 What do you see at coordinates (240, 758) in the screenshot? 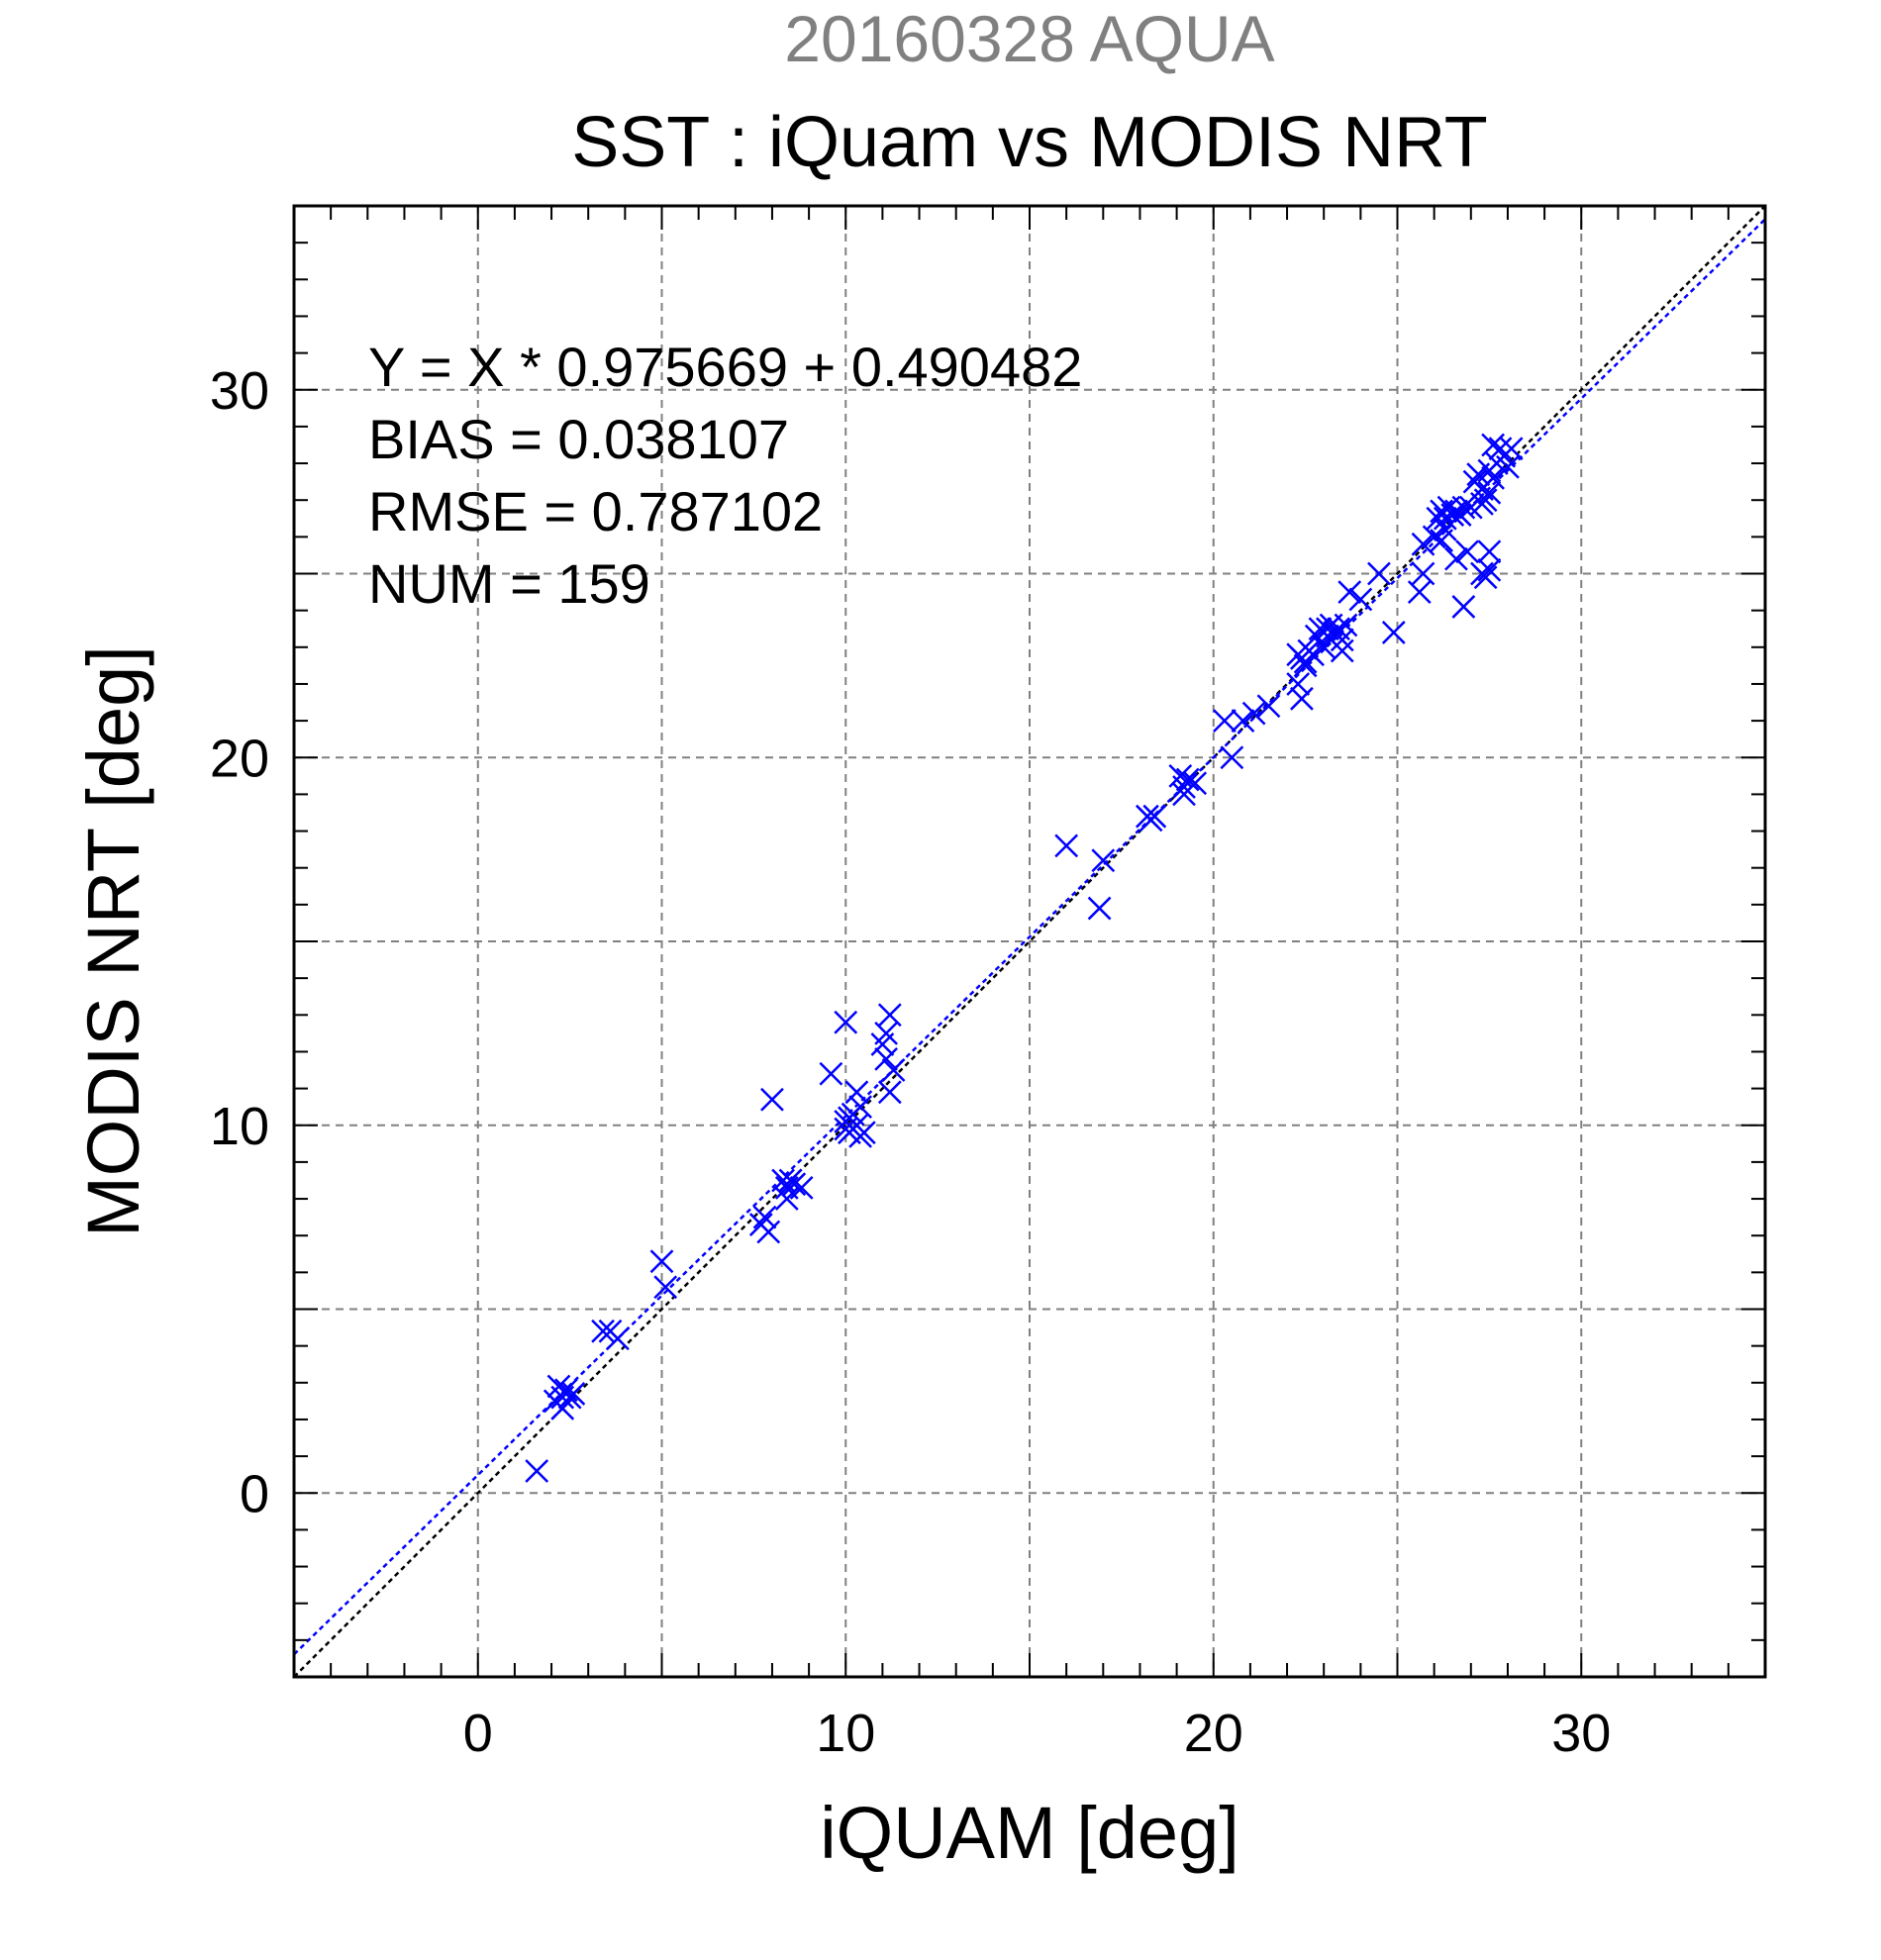
I see `y-tick-label: 20` at bounding box center [240, 758].